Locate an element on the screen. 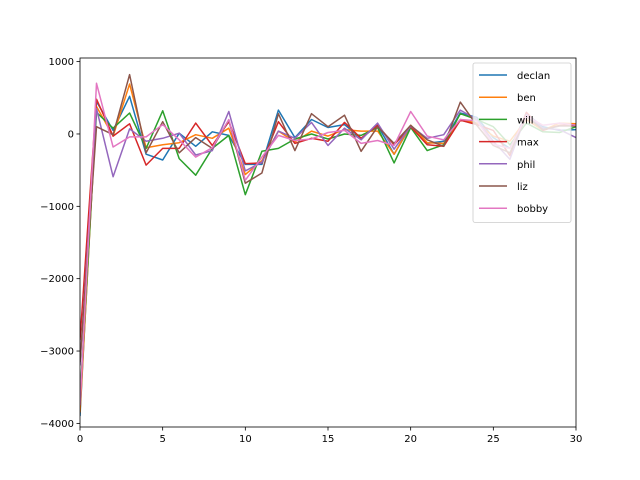 This screenshot has height=480, width=640. y-tick-label: −3000 is located at coordinates (57, 352).